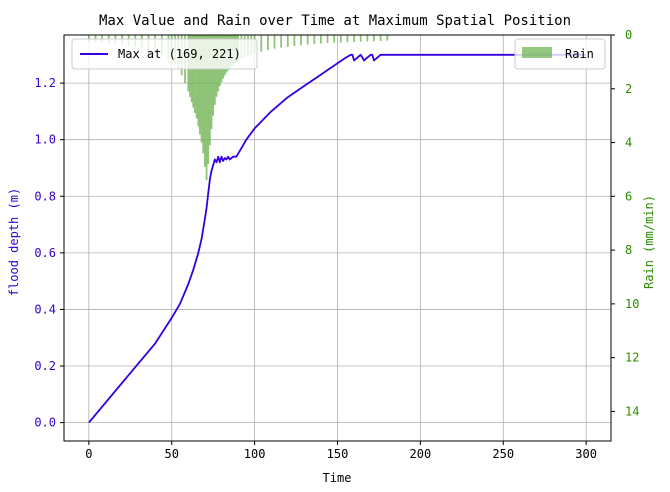 The width and height of the screenshot is (670, 492). Describe the element at coordinates (45, 423) in the screenshot. I see `y-tick-label: 0.0` at that location.